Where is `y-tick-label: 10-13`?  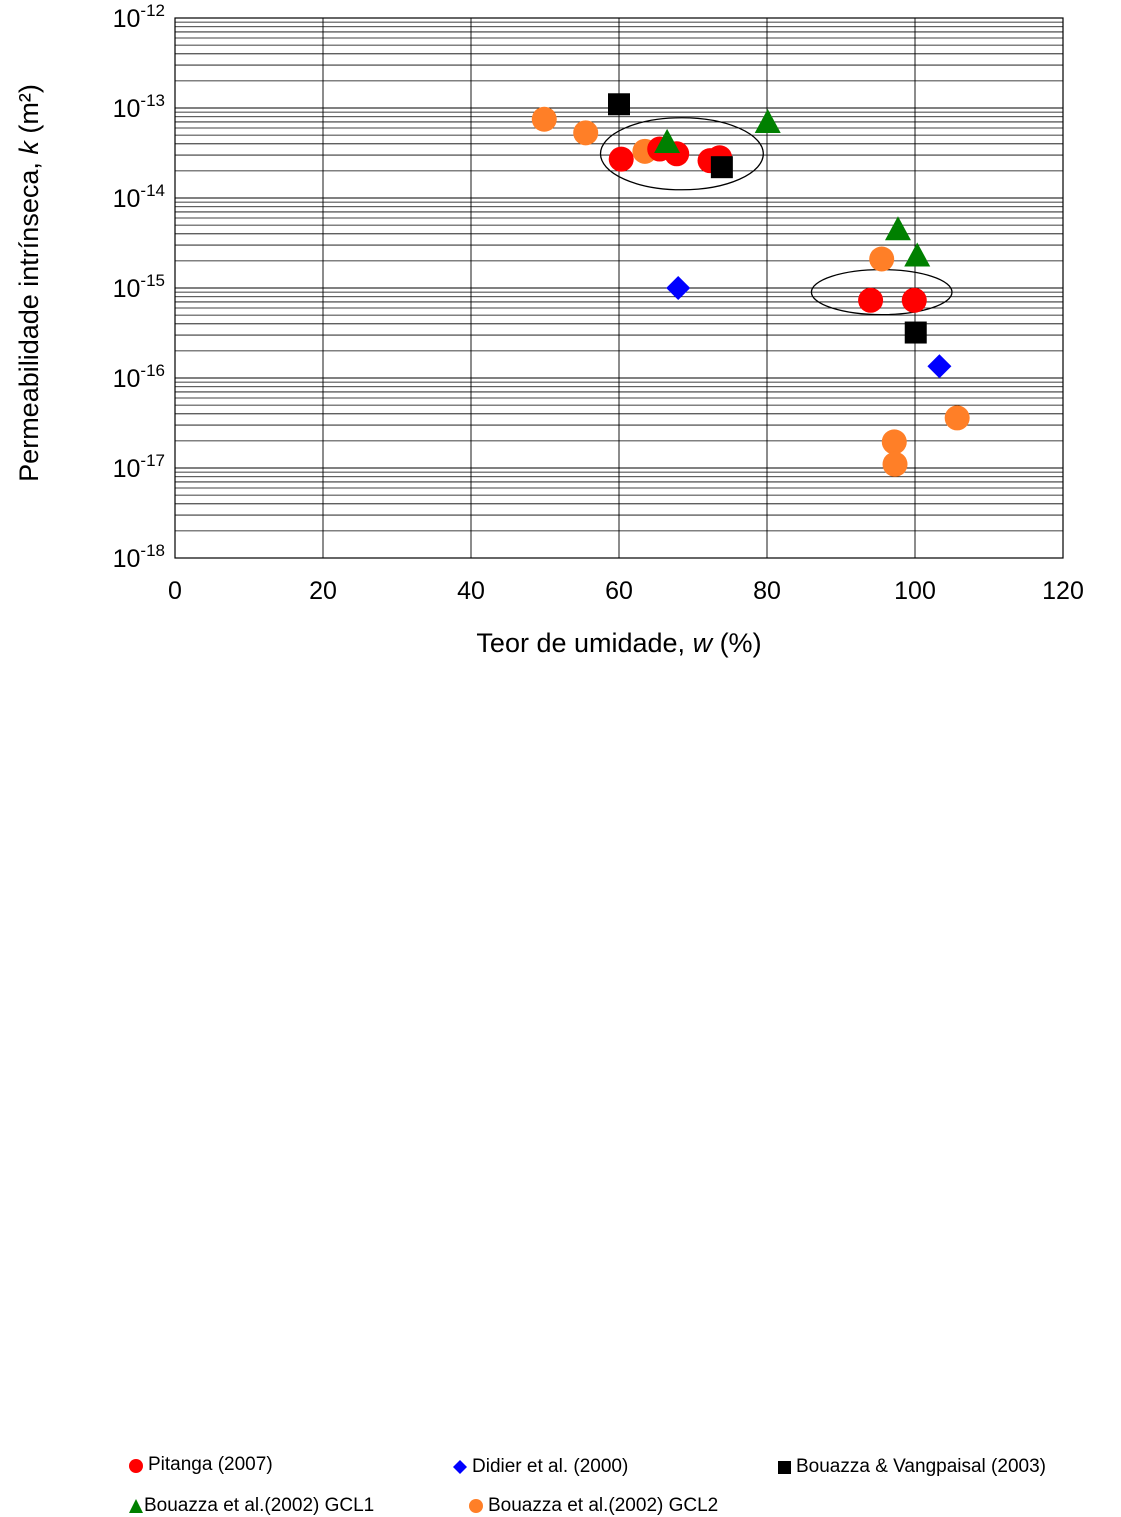
y-tick-label: 10-13 is located at coordinates (139, 107).